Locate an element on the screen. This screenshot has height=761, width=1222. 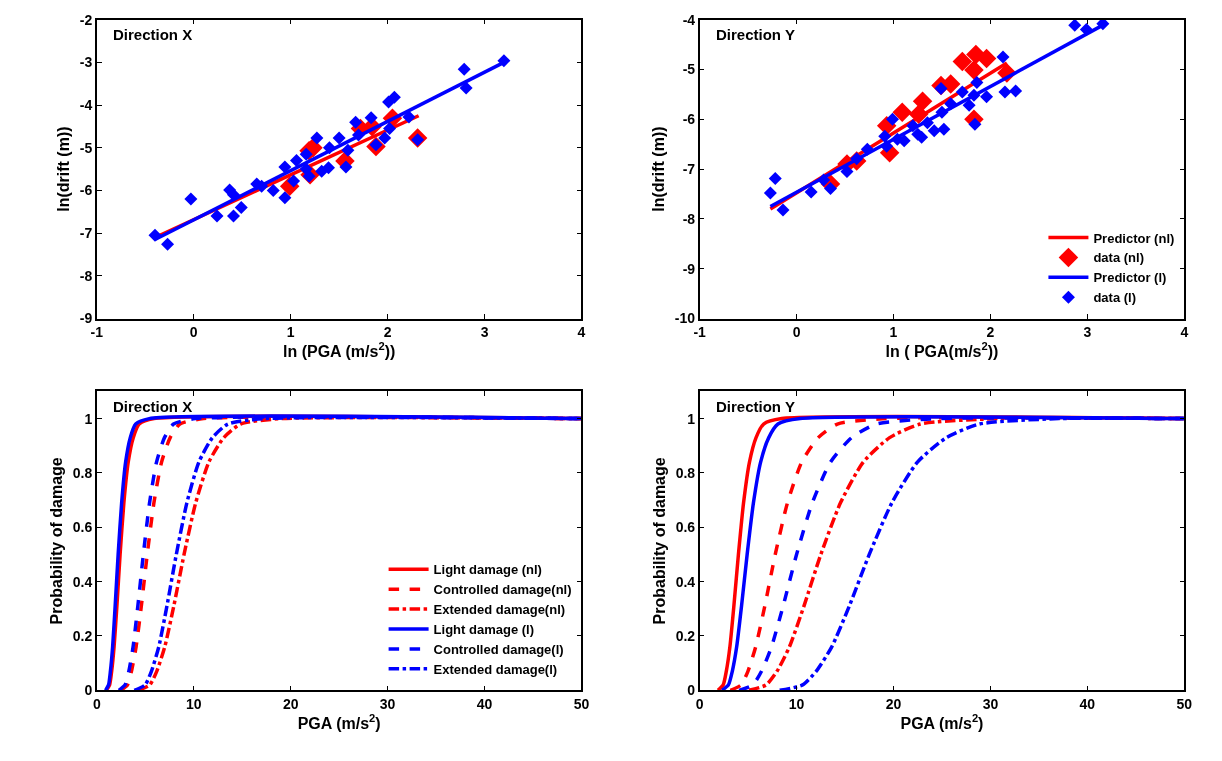
legend-label: Controlled damage(nl) is located at coordinates (502, 590).